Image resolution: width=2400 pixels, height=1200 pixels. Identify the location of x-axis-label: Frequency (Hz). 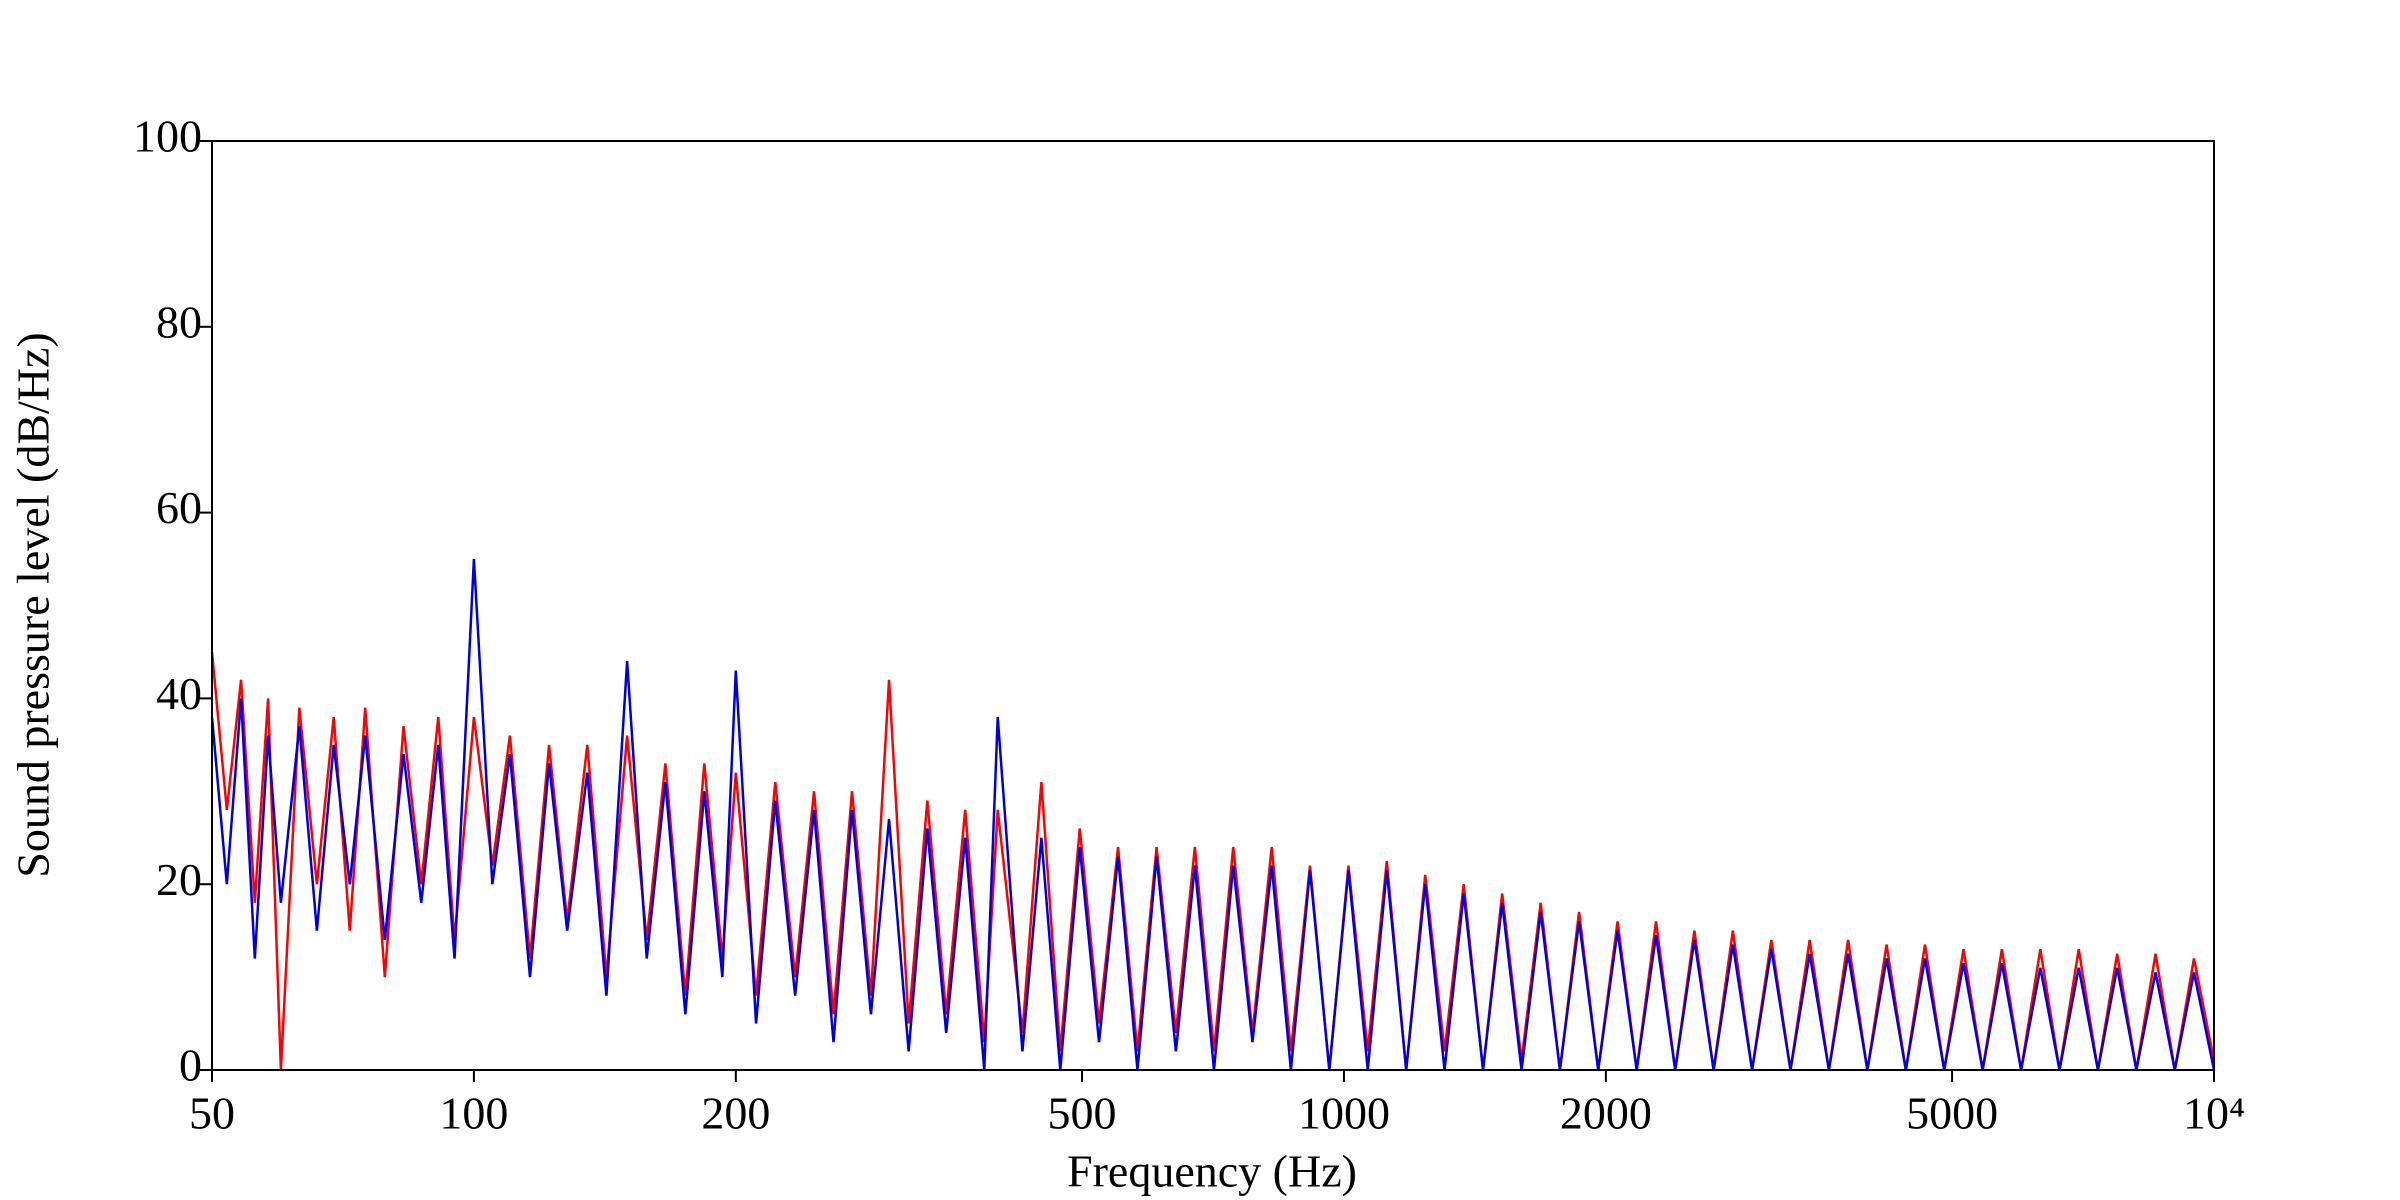
(1212, 1171).